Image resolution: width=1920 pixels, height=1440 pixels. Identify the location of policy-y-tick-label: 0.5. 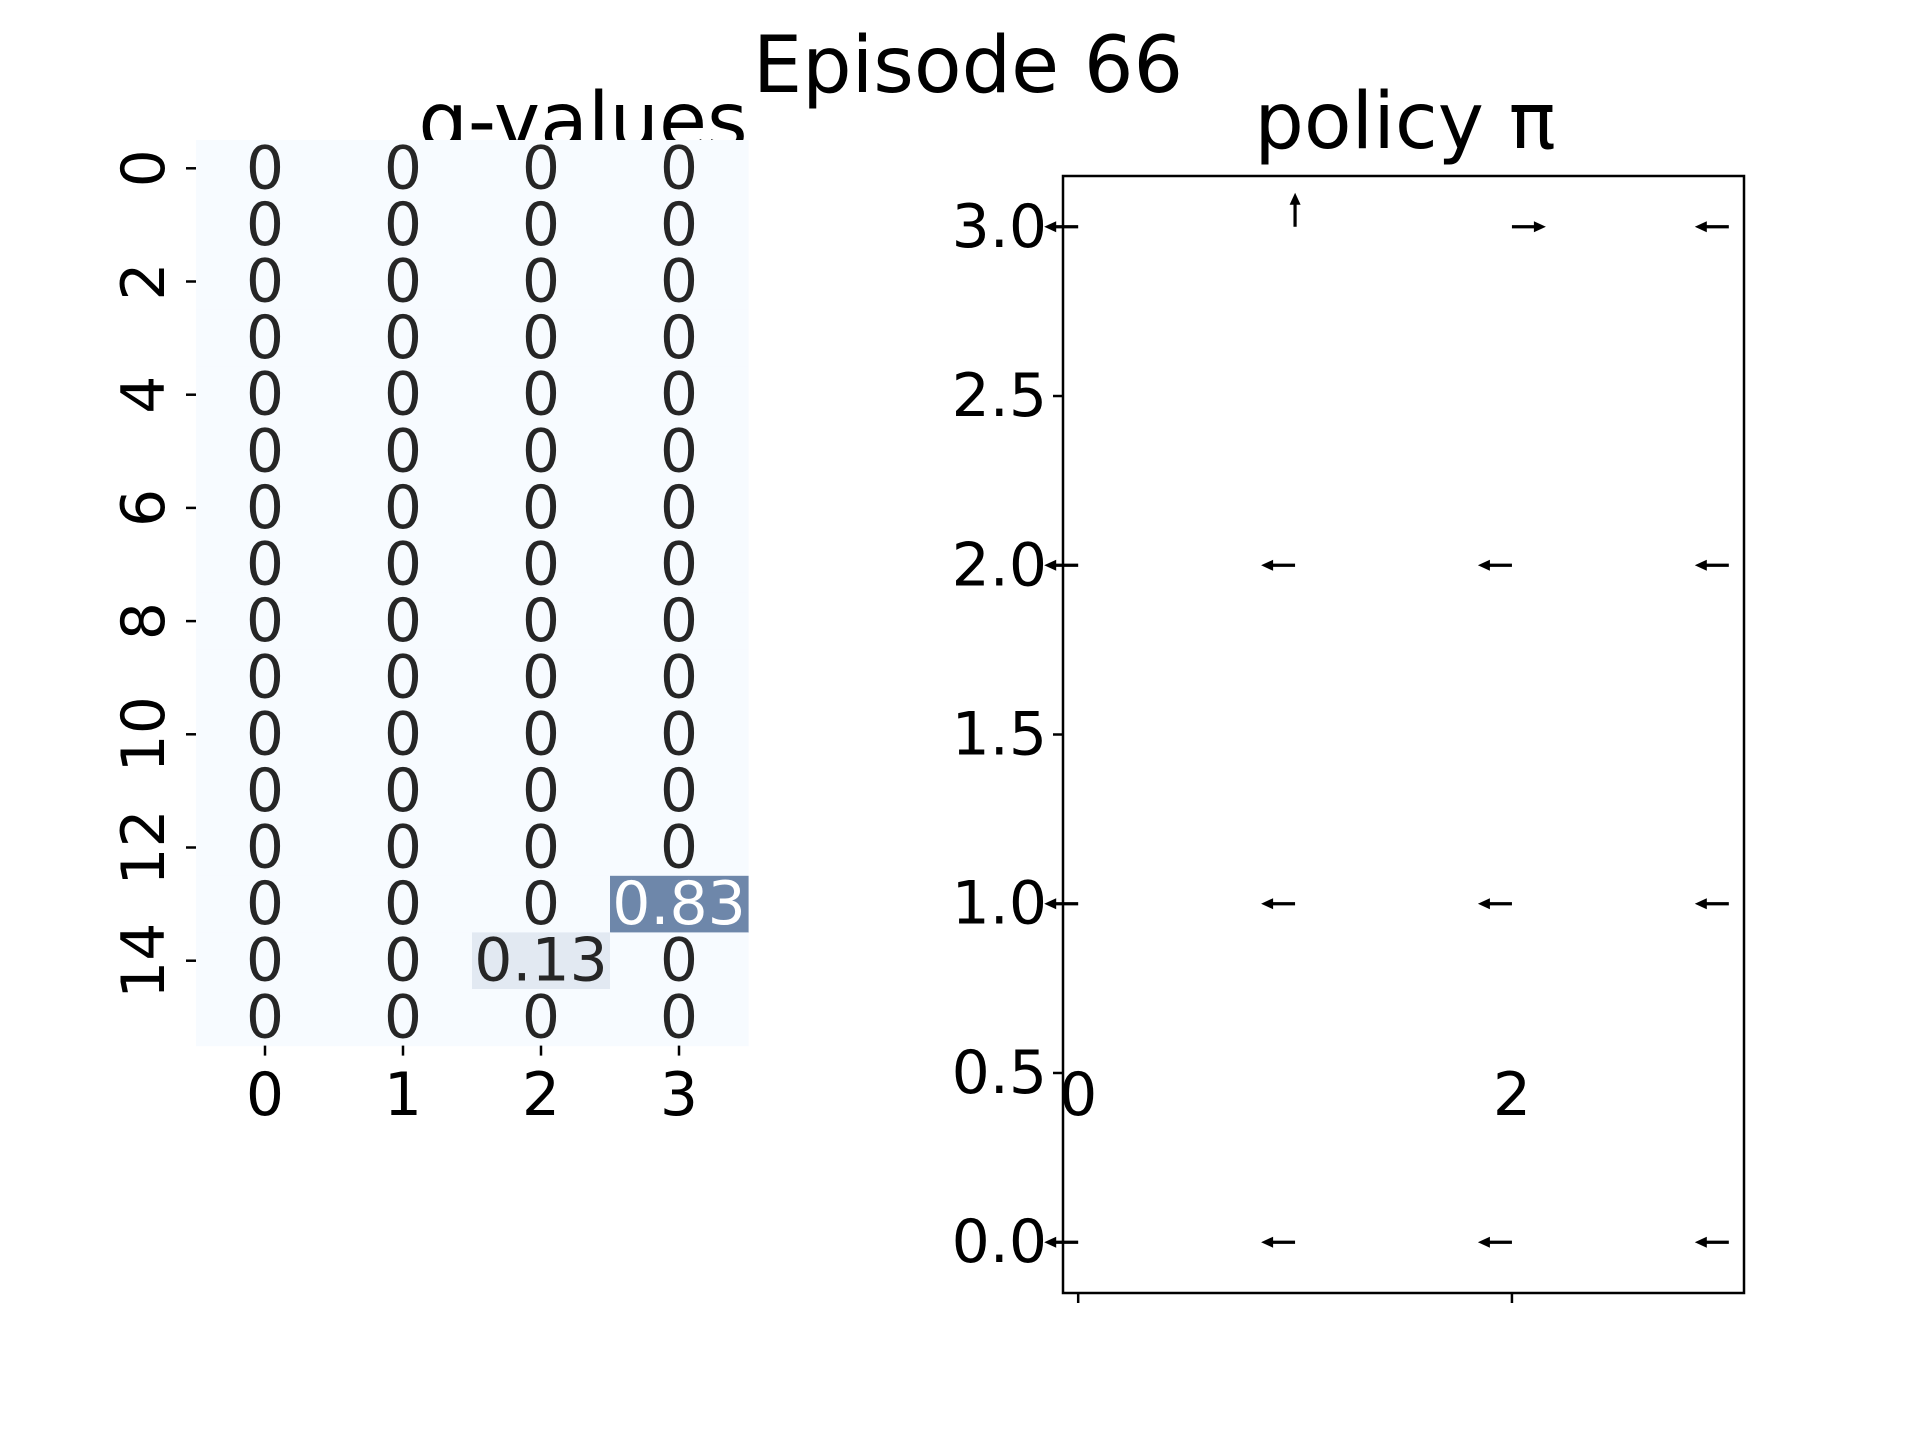
(999, 1073).